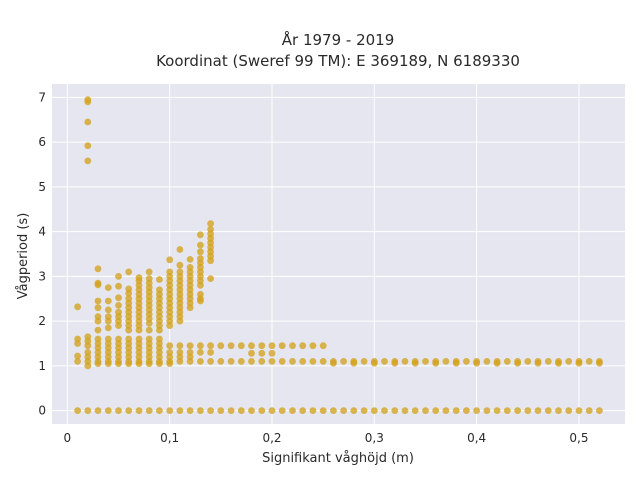 The height and width of the screenshot is (480, 640). What do you see at coordinates (476, 438) in the screenshot?
I see `x-tick-label: 0,4` at bounding box center [476, 438].